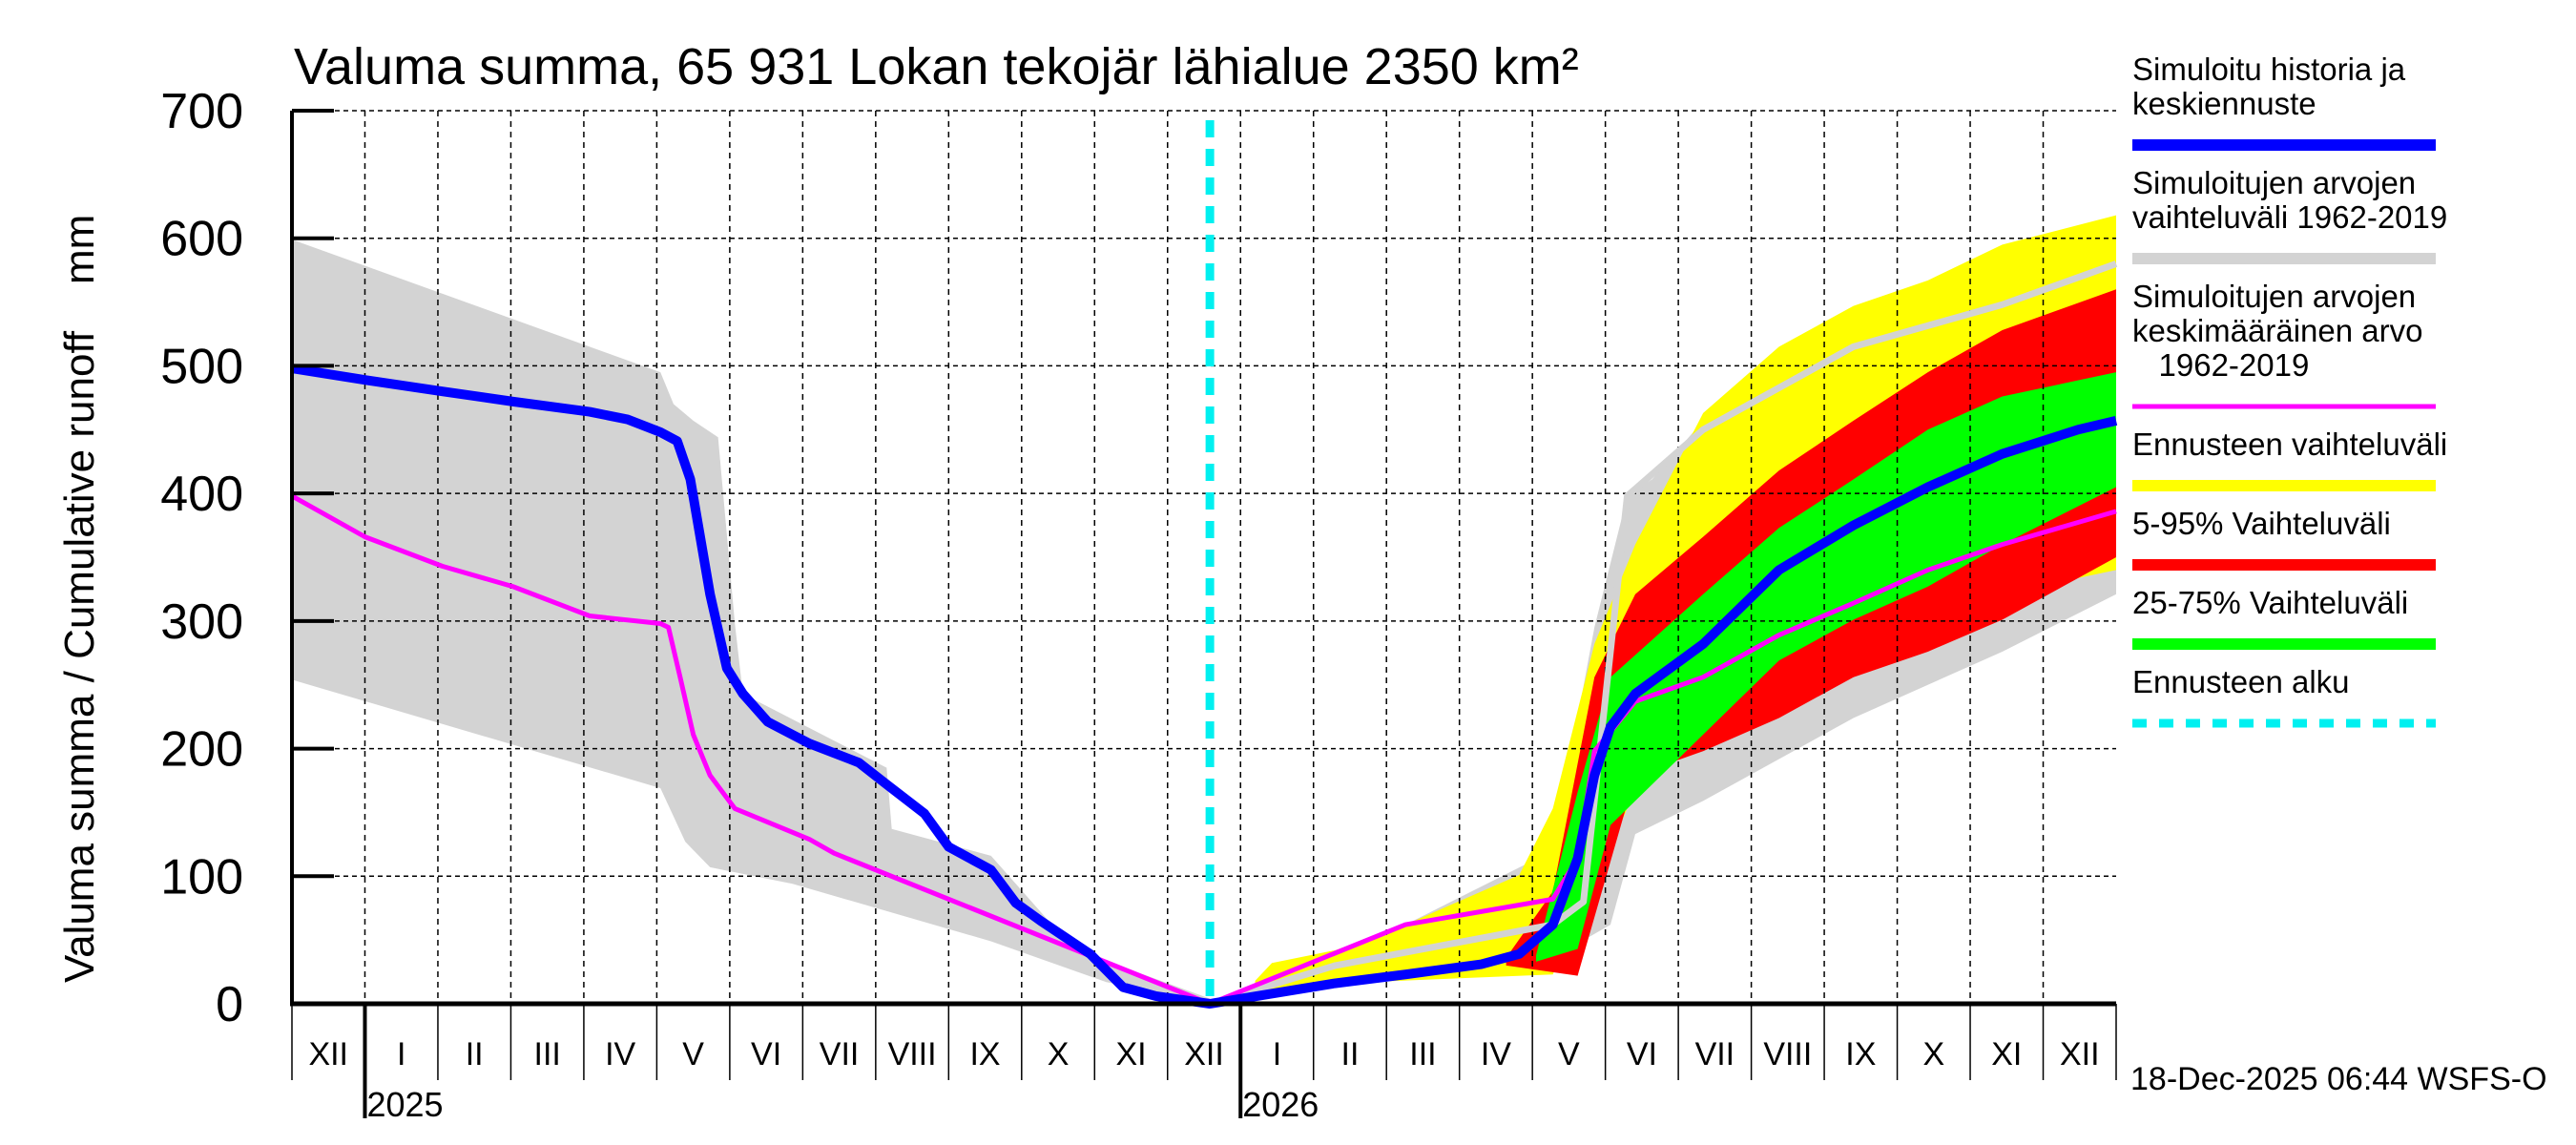 This screenshot has width=2576, height=1145. Describe the element at coordinates (1280, 1104) in the screenshot. I see `year-label: 2026` at that location.